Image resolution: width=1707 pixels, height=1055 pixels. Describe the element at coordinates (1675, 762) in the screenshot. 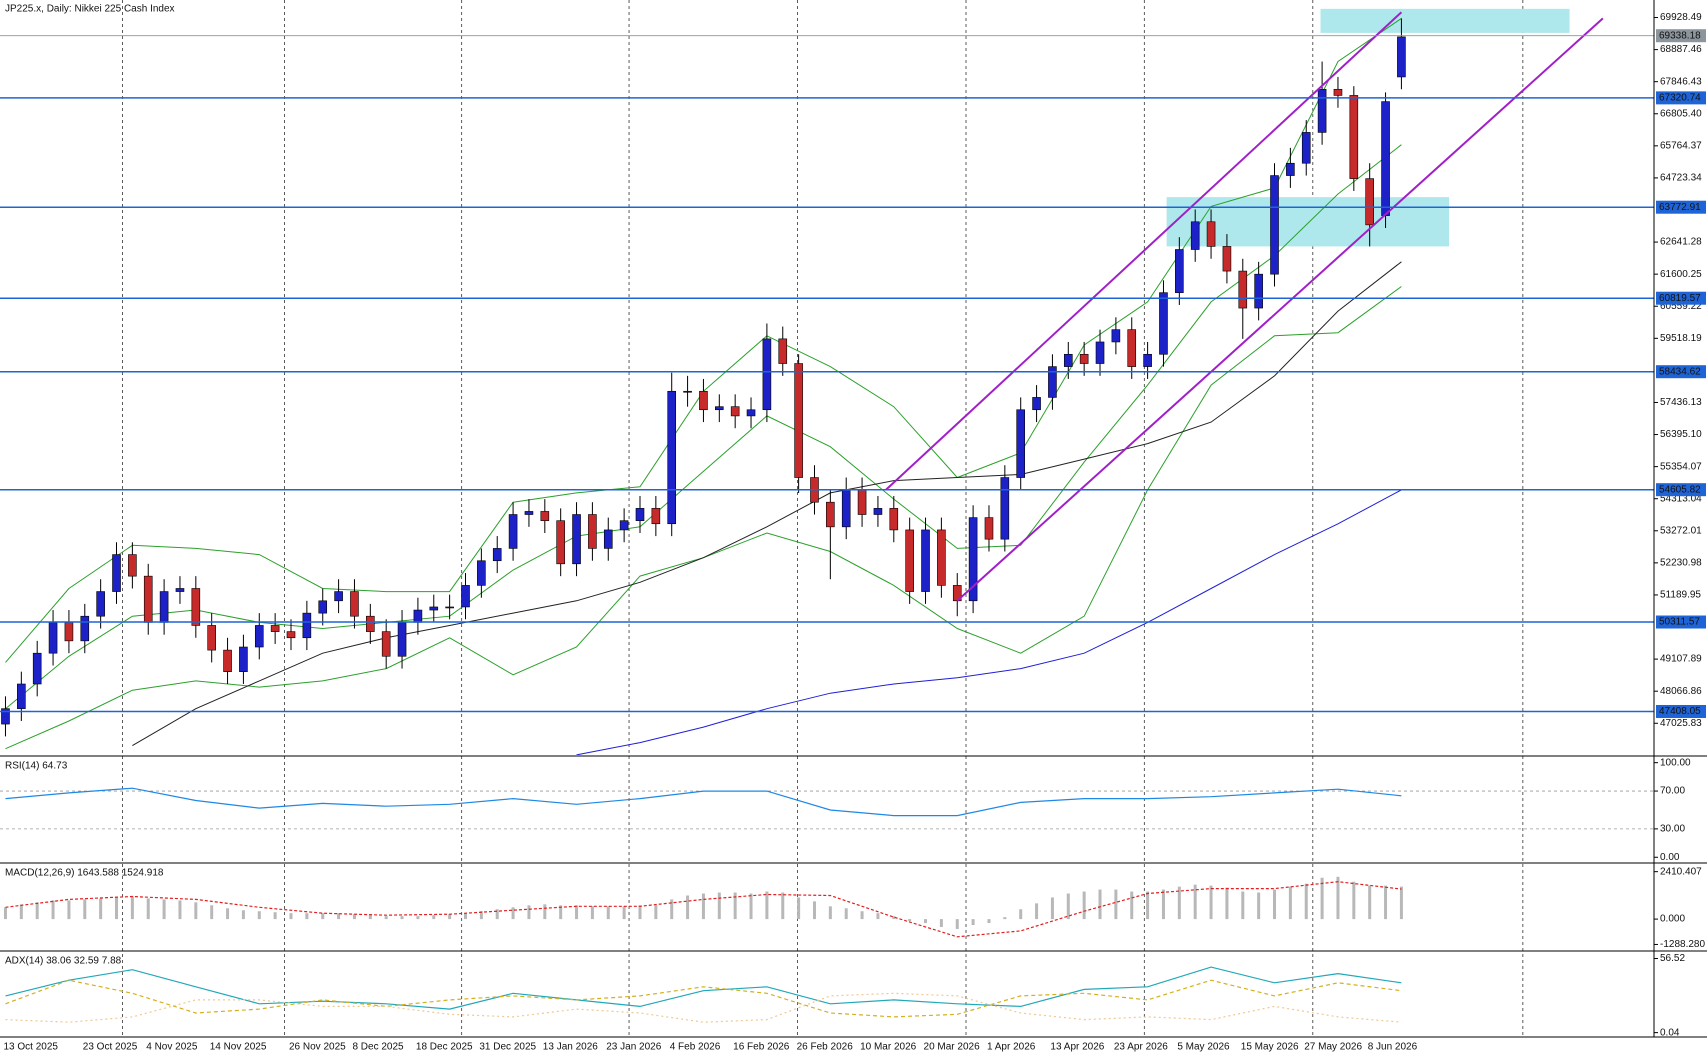

I see `y-tick-label: 100.00` at that location.